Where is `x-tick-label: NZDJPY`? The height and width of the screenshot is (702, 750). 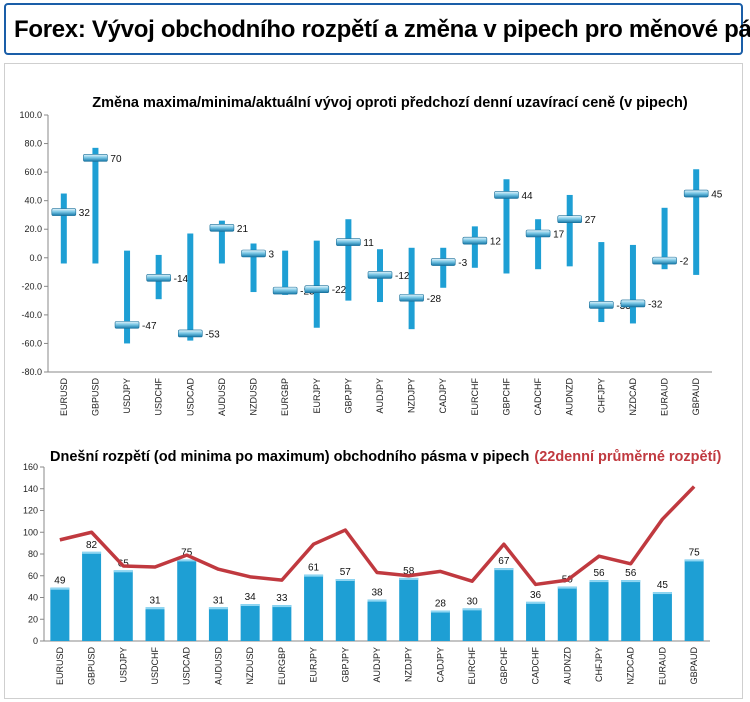
x-tick-label: NZDJPY is located at coordinates (412, 395).